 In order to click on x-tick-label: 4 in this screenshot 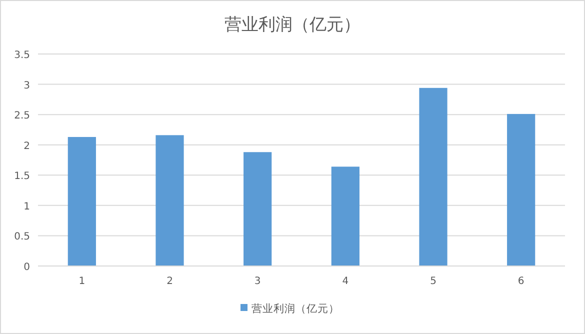, I will do `click(345, 281)`.